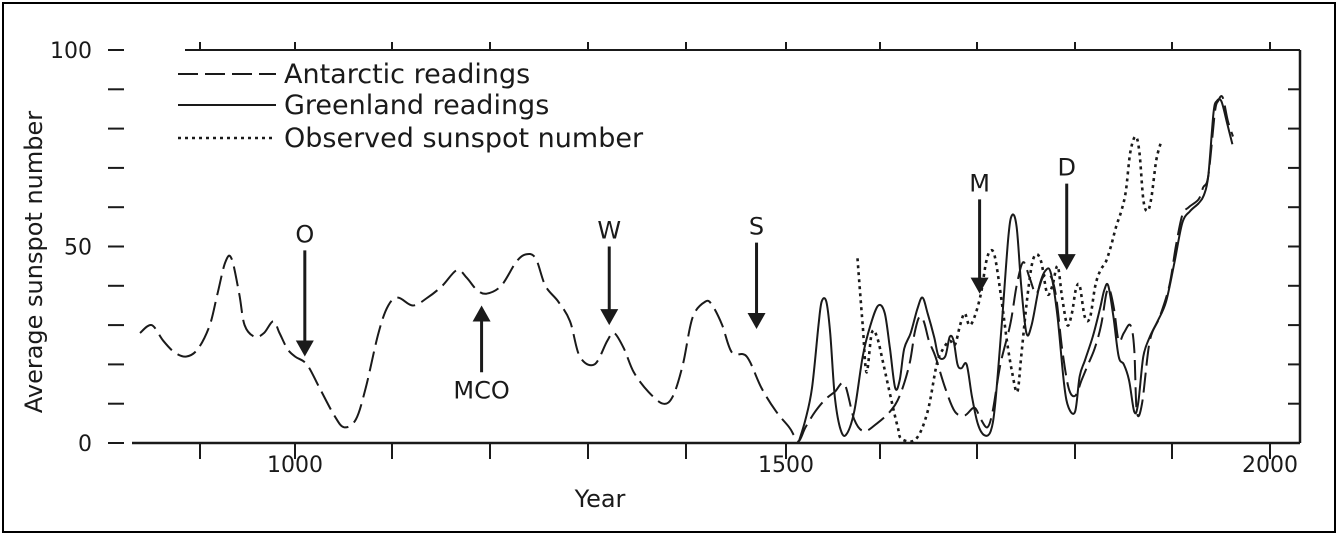 The width and height of the screenshot is (1338, 540). I want to click on x-tick-label: 1000, so click(295, 465).